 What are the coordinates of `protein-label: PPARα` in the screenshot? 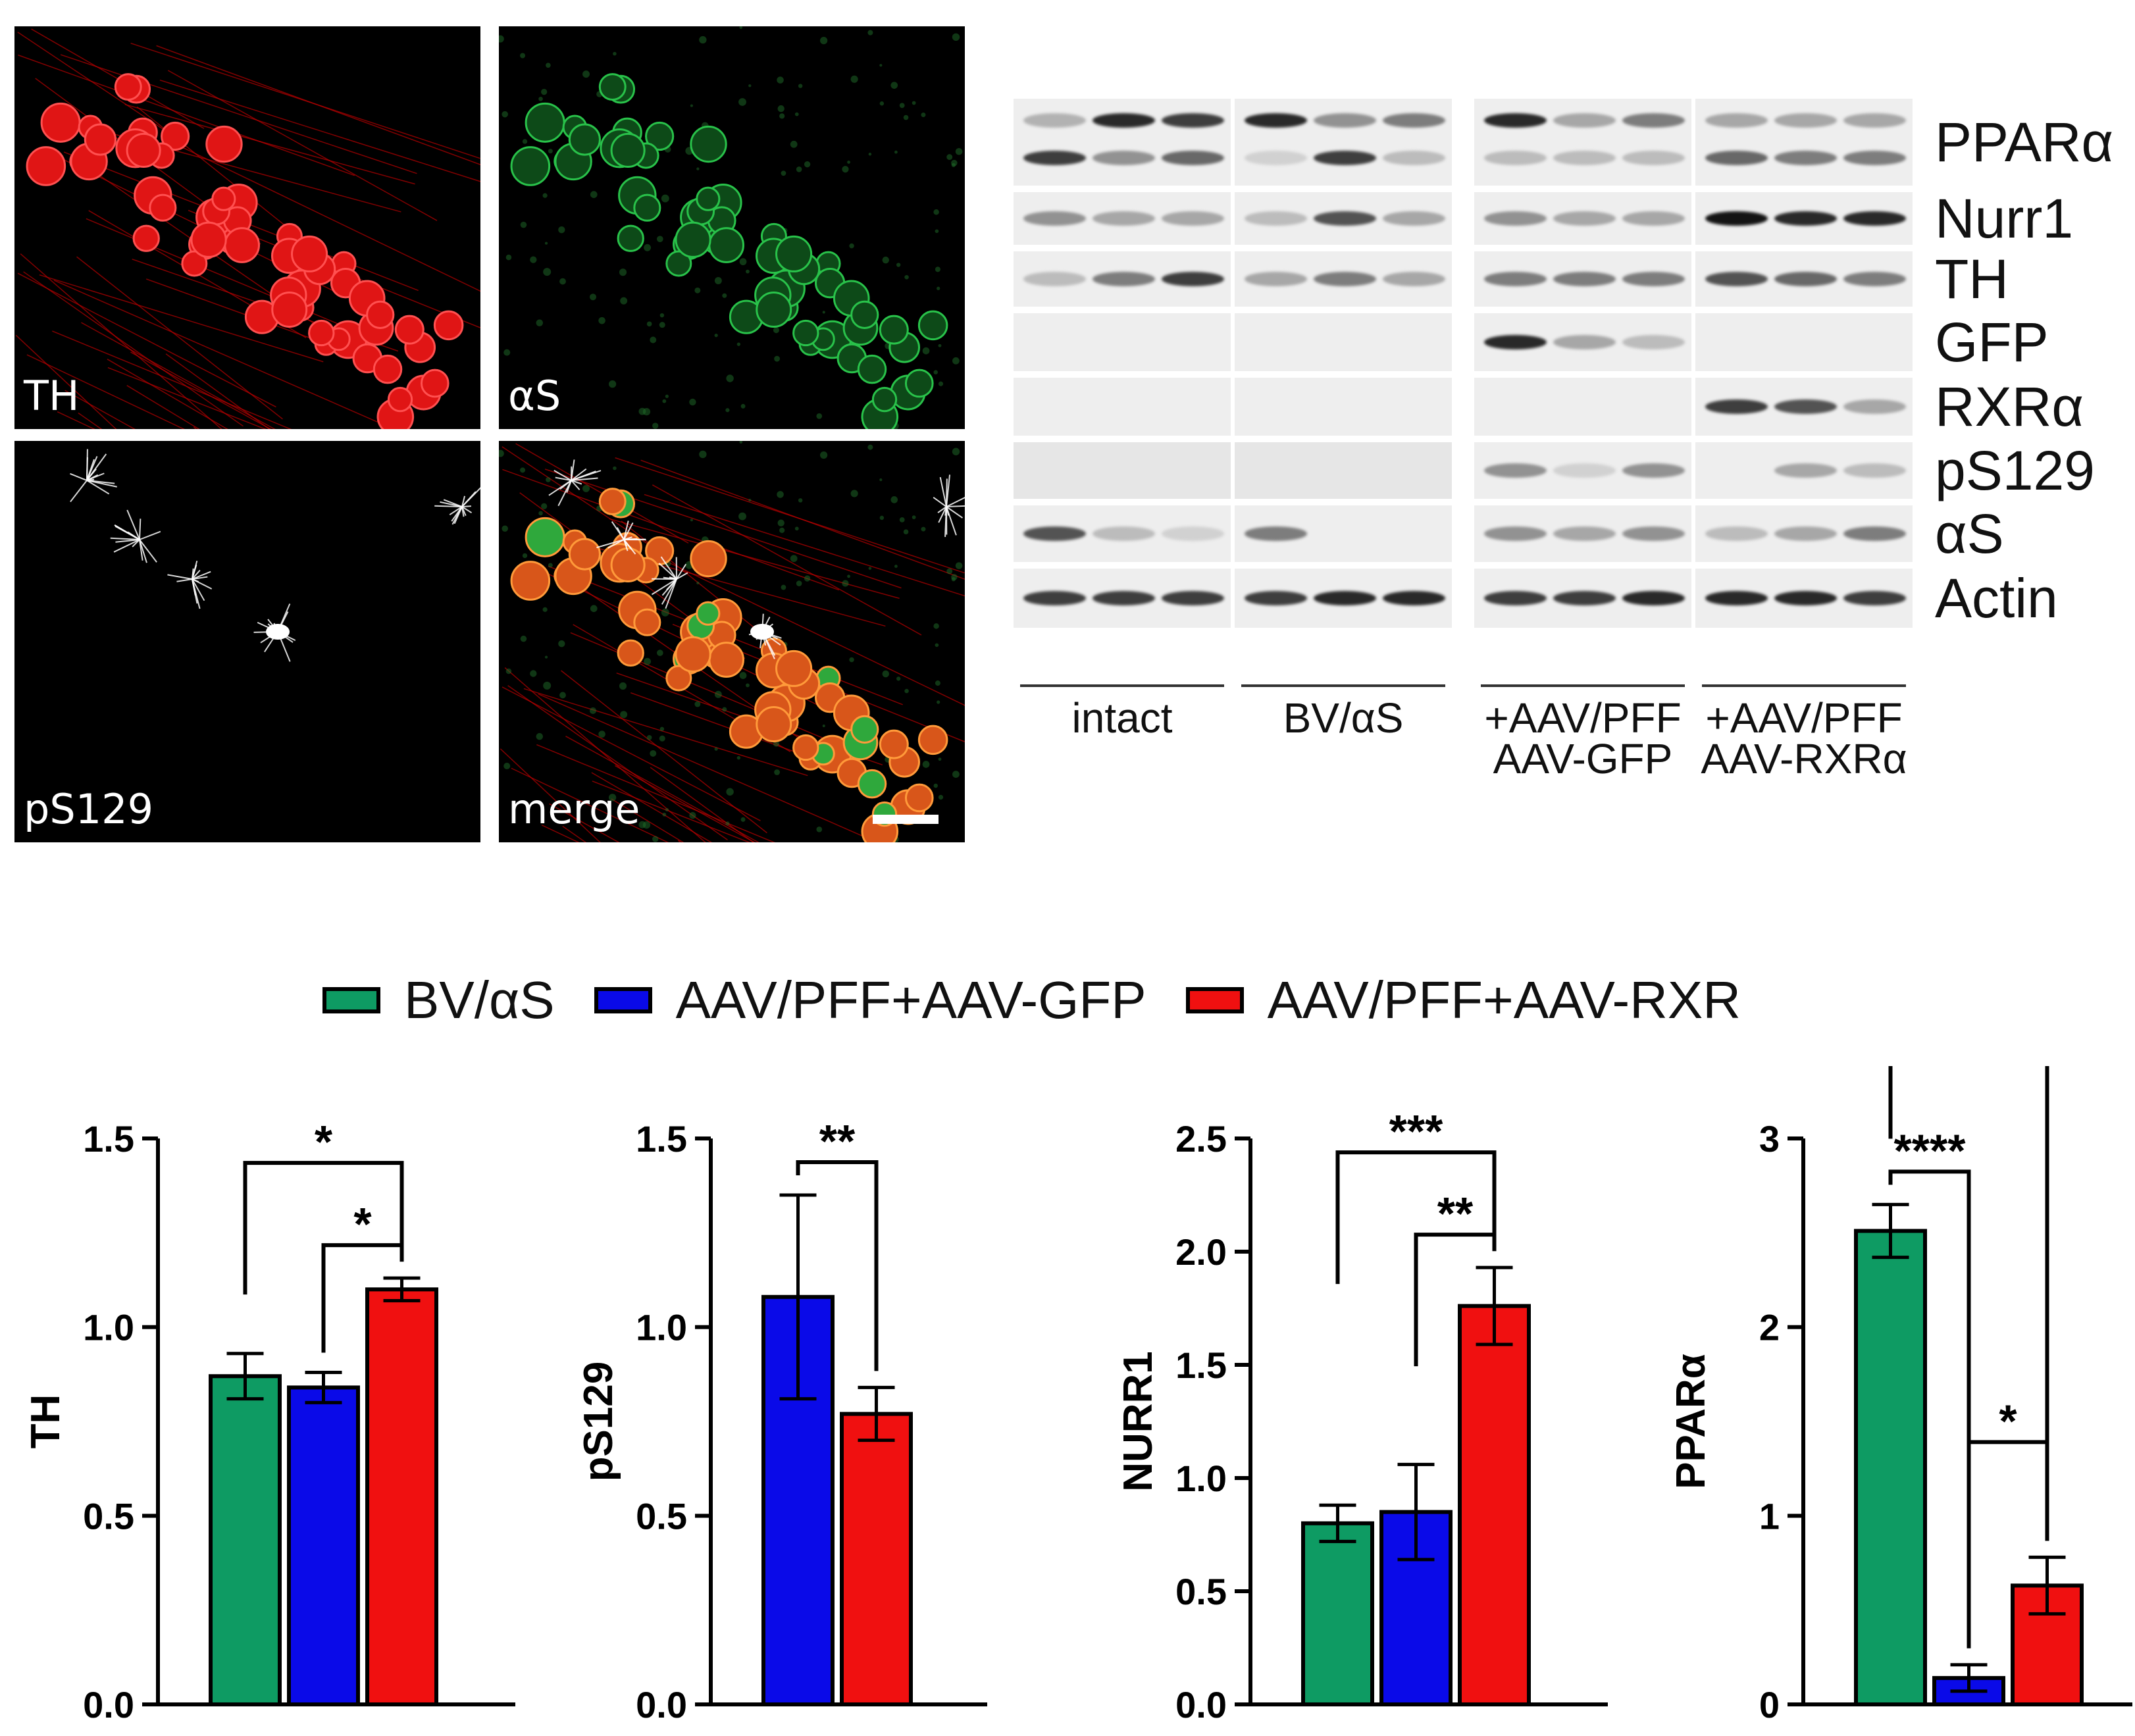 It's located at (2024, 142).